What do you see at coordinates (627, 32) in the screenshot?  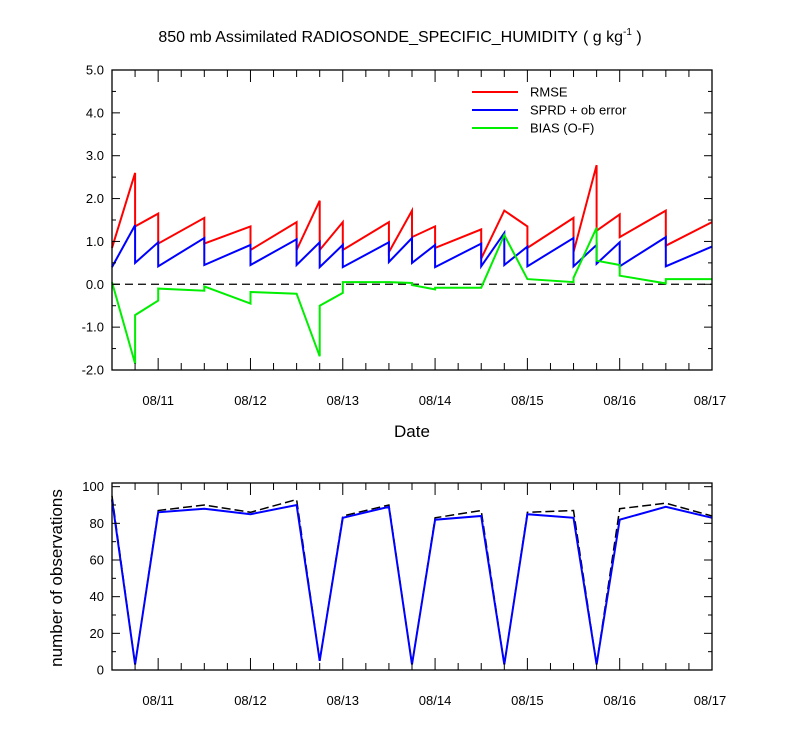 I see `chart-title-units-exp: -1` at bounding box center [627, 32].